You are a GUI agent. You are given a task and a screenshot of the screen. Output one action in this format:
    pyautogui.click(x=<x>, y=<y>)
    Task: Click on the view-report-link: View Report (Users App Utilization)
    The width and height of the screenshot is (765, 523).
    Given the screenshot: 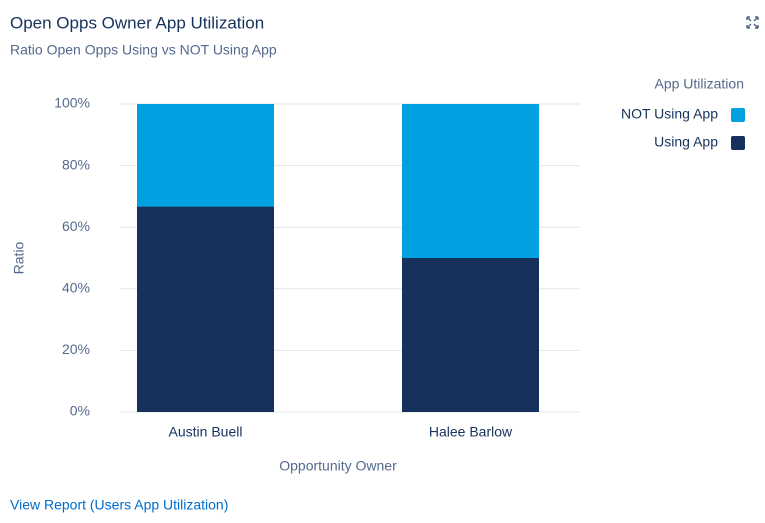 What is the action you would take?
    pyautogui.click(x=119, y=505)
    